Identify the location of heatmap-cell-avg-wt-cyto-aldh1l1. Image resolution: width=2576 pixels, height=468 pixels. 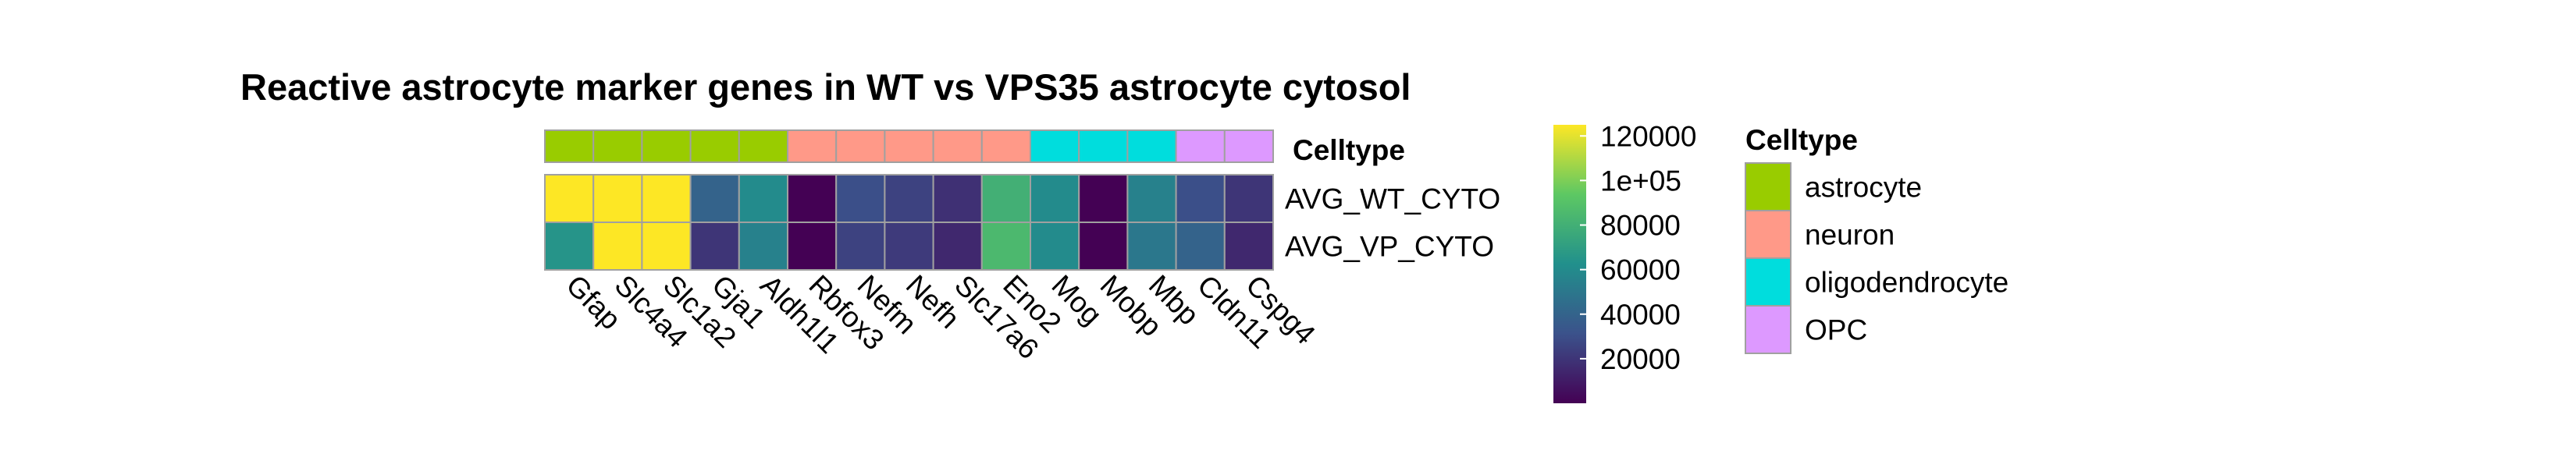
(763, 199).